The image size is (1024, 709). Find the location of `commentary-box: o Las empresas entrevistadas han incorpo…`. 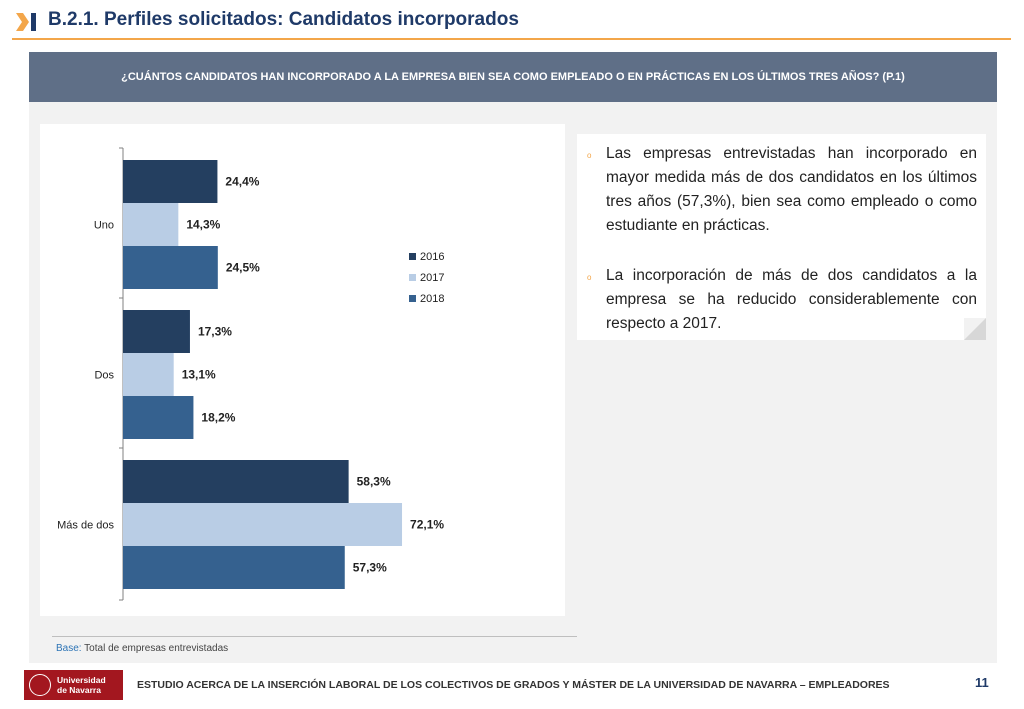

commentary-box: o Las empresas entrevistadas han incorpo… is located at coordinates (781, 237).